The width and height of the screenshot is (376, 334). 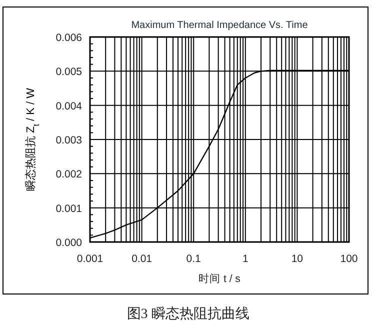 I want to click on chart-title: Maximum Thermal Impedance Vs. Time, so click(x=219, y=25).